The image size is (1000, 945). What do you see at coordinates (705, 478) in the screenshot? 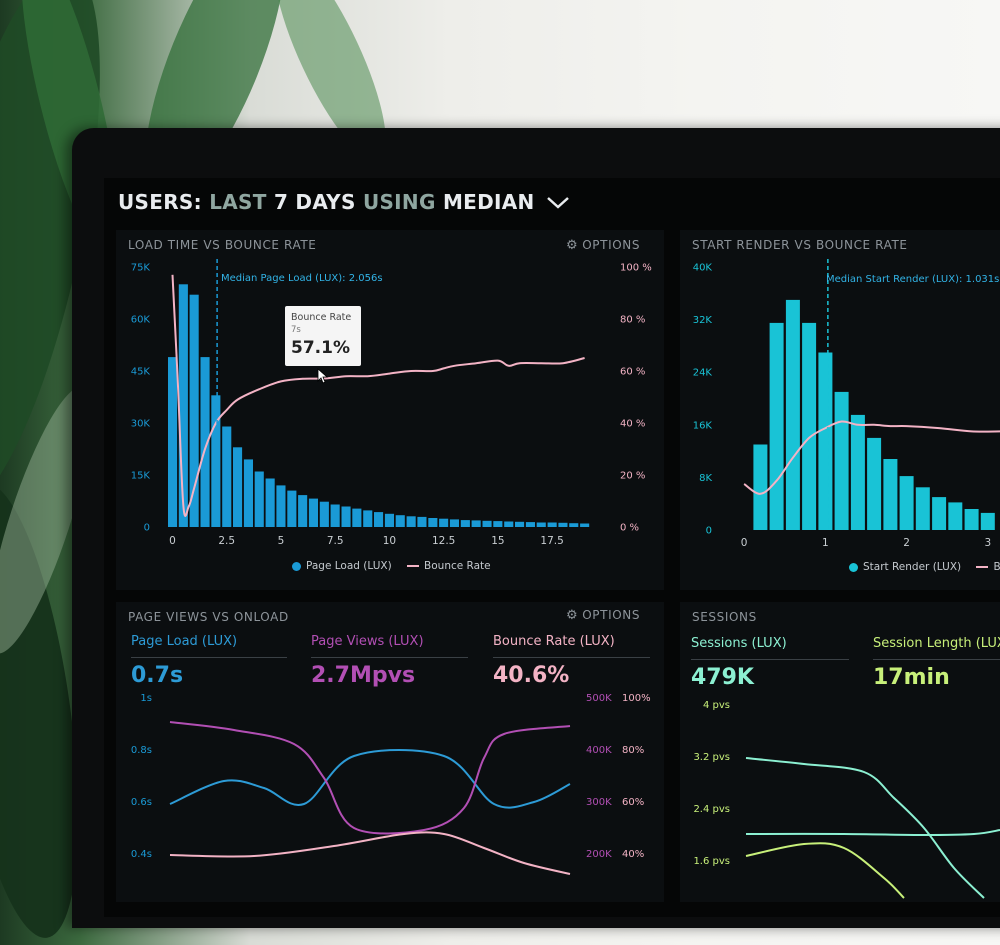
I see `y-axis-left-tick: 8K` at bounding box center [705, 478].